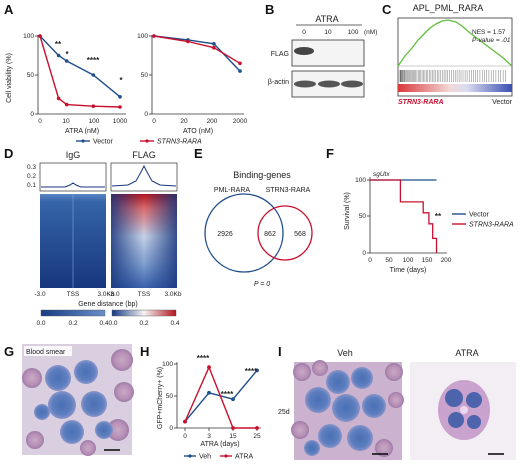  I want to click on panel-f-stars: **, so click(438, 216).